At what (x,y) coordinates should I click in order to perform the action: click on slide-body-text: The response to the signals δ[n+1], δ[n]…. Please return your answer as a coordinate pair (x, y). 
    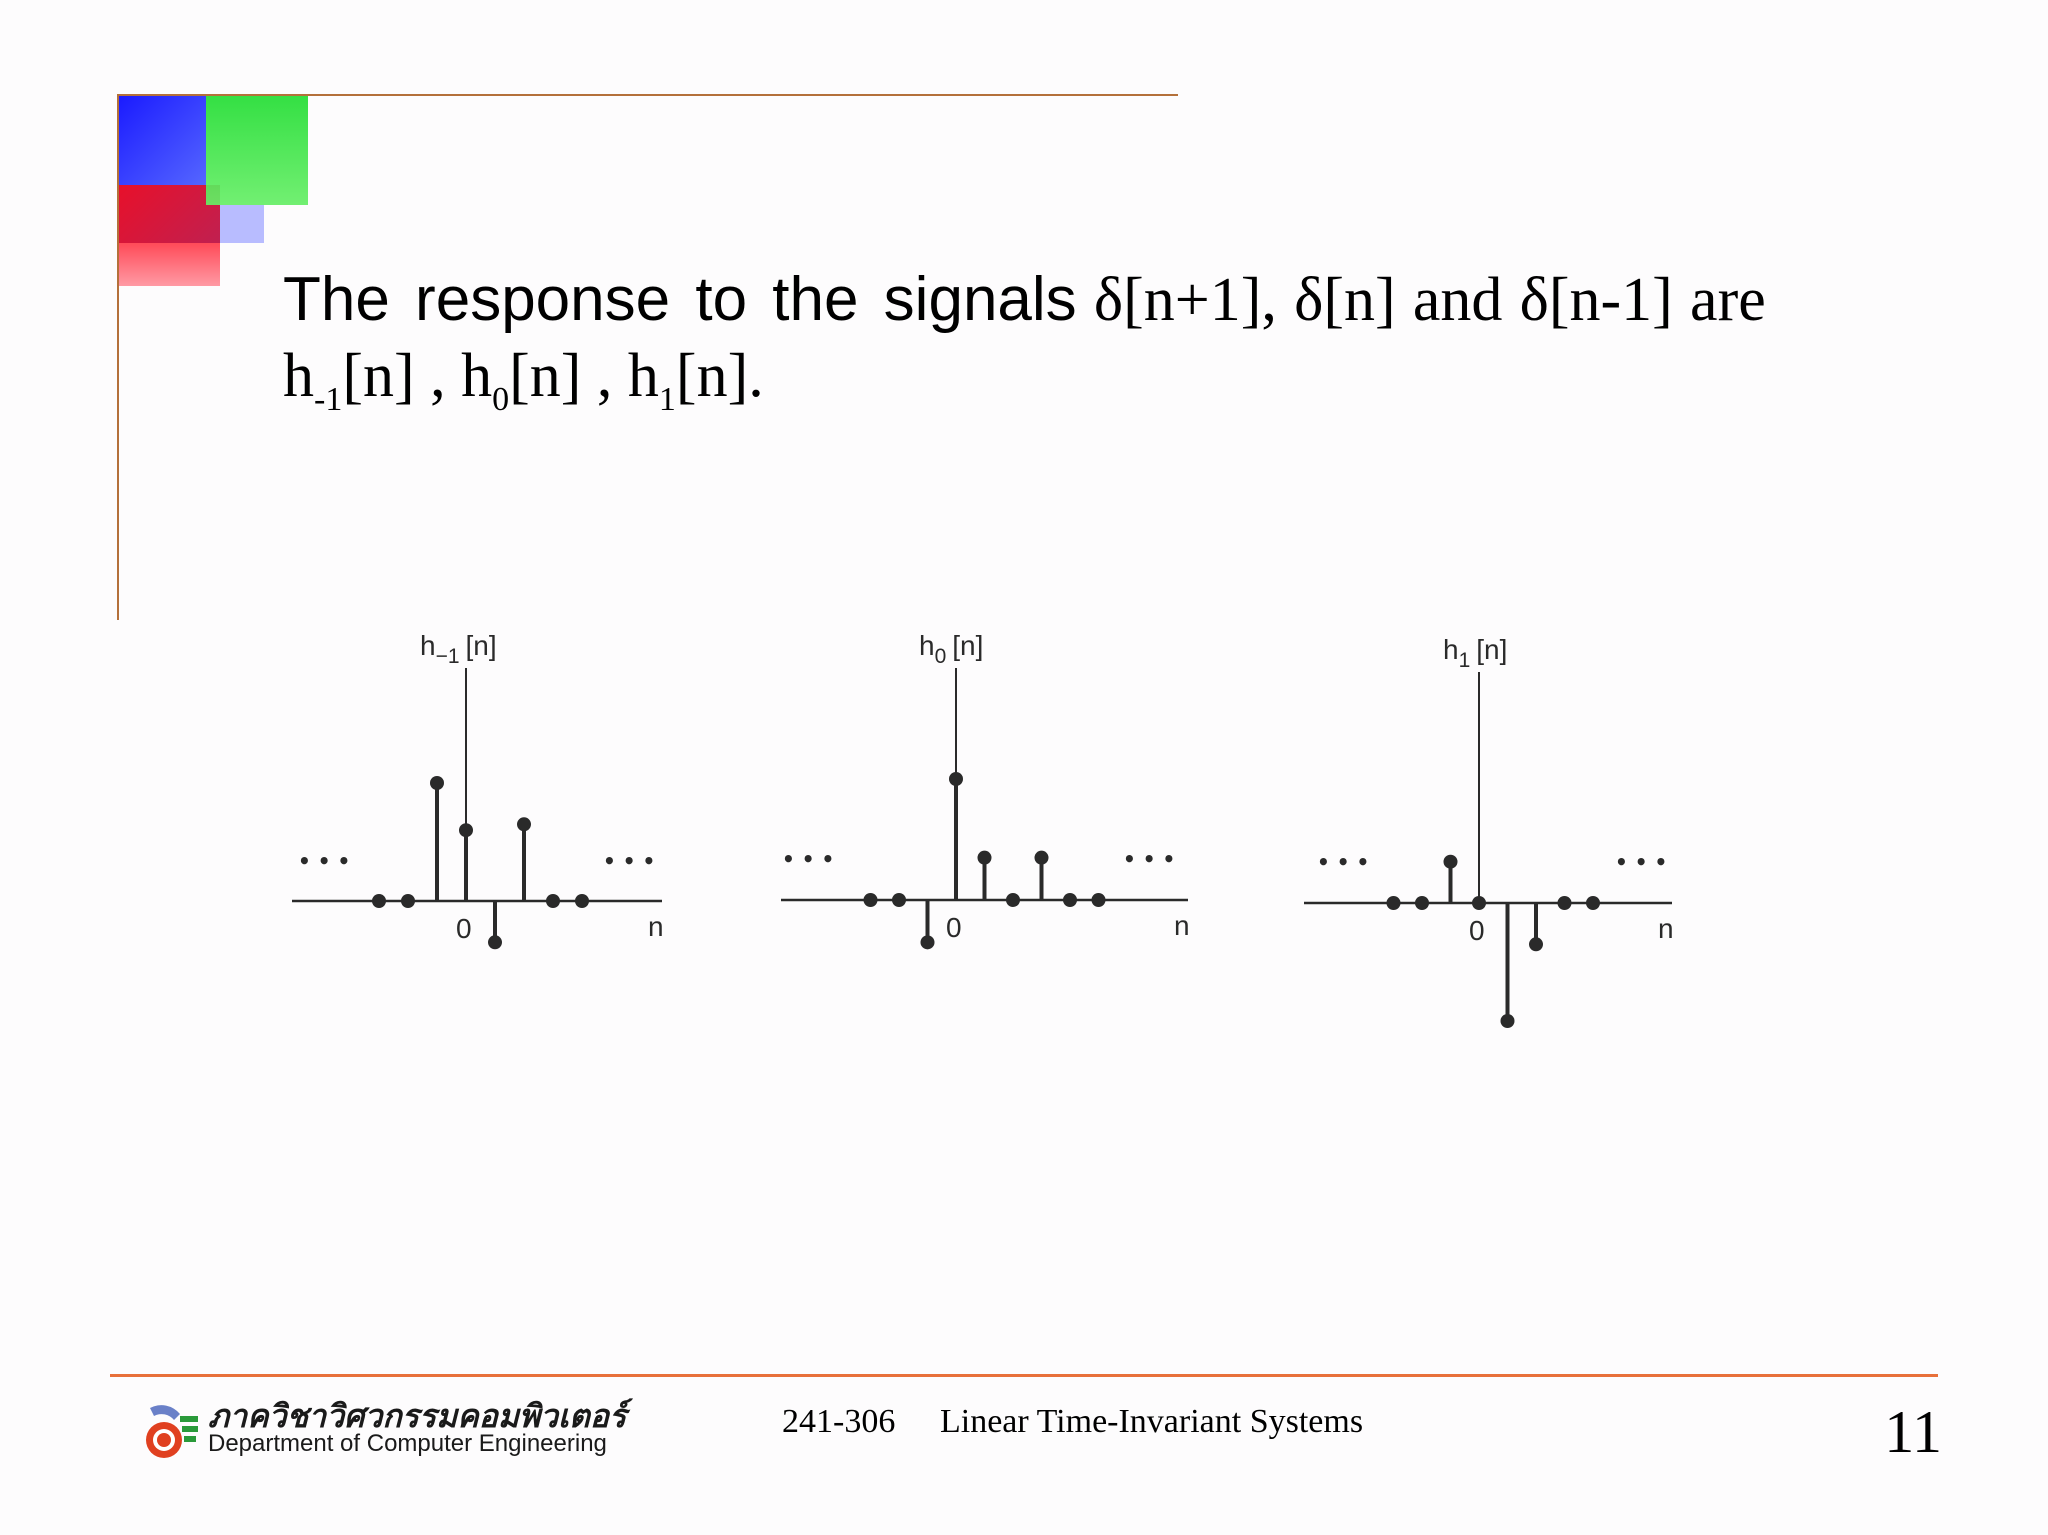
    Looking at the image, I should click on (1043, 339).